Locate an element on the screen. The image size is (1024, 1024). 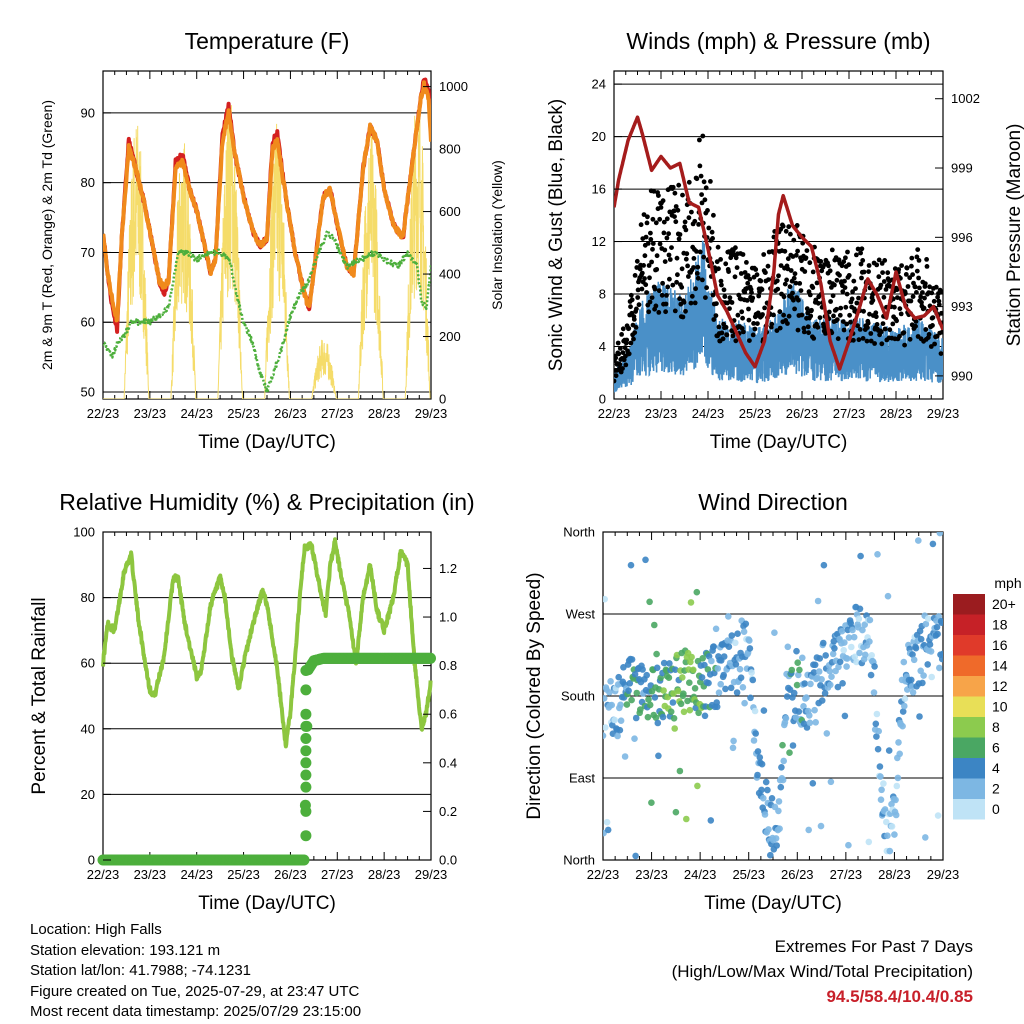
y-tick-label: 100 is located at coordinates (84, 532).